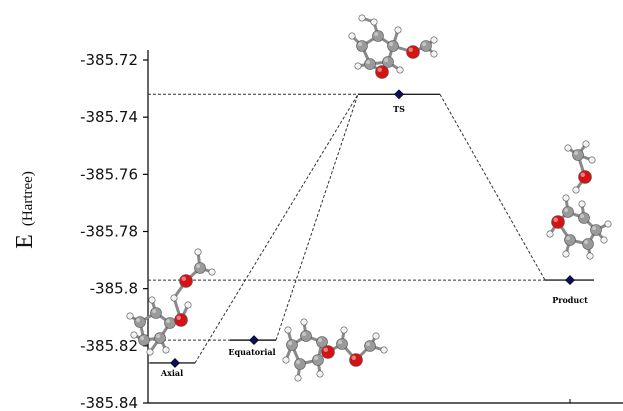  What do you see at coordinates (109, 60) in the screenshot?
I see `y-tick-label: -385.72` at bounding box center [109, 60].